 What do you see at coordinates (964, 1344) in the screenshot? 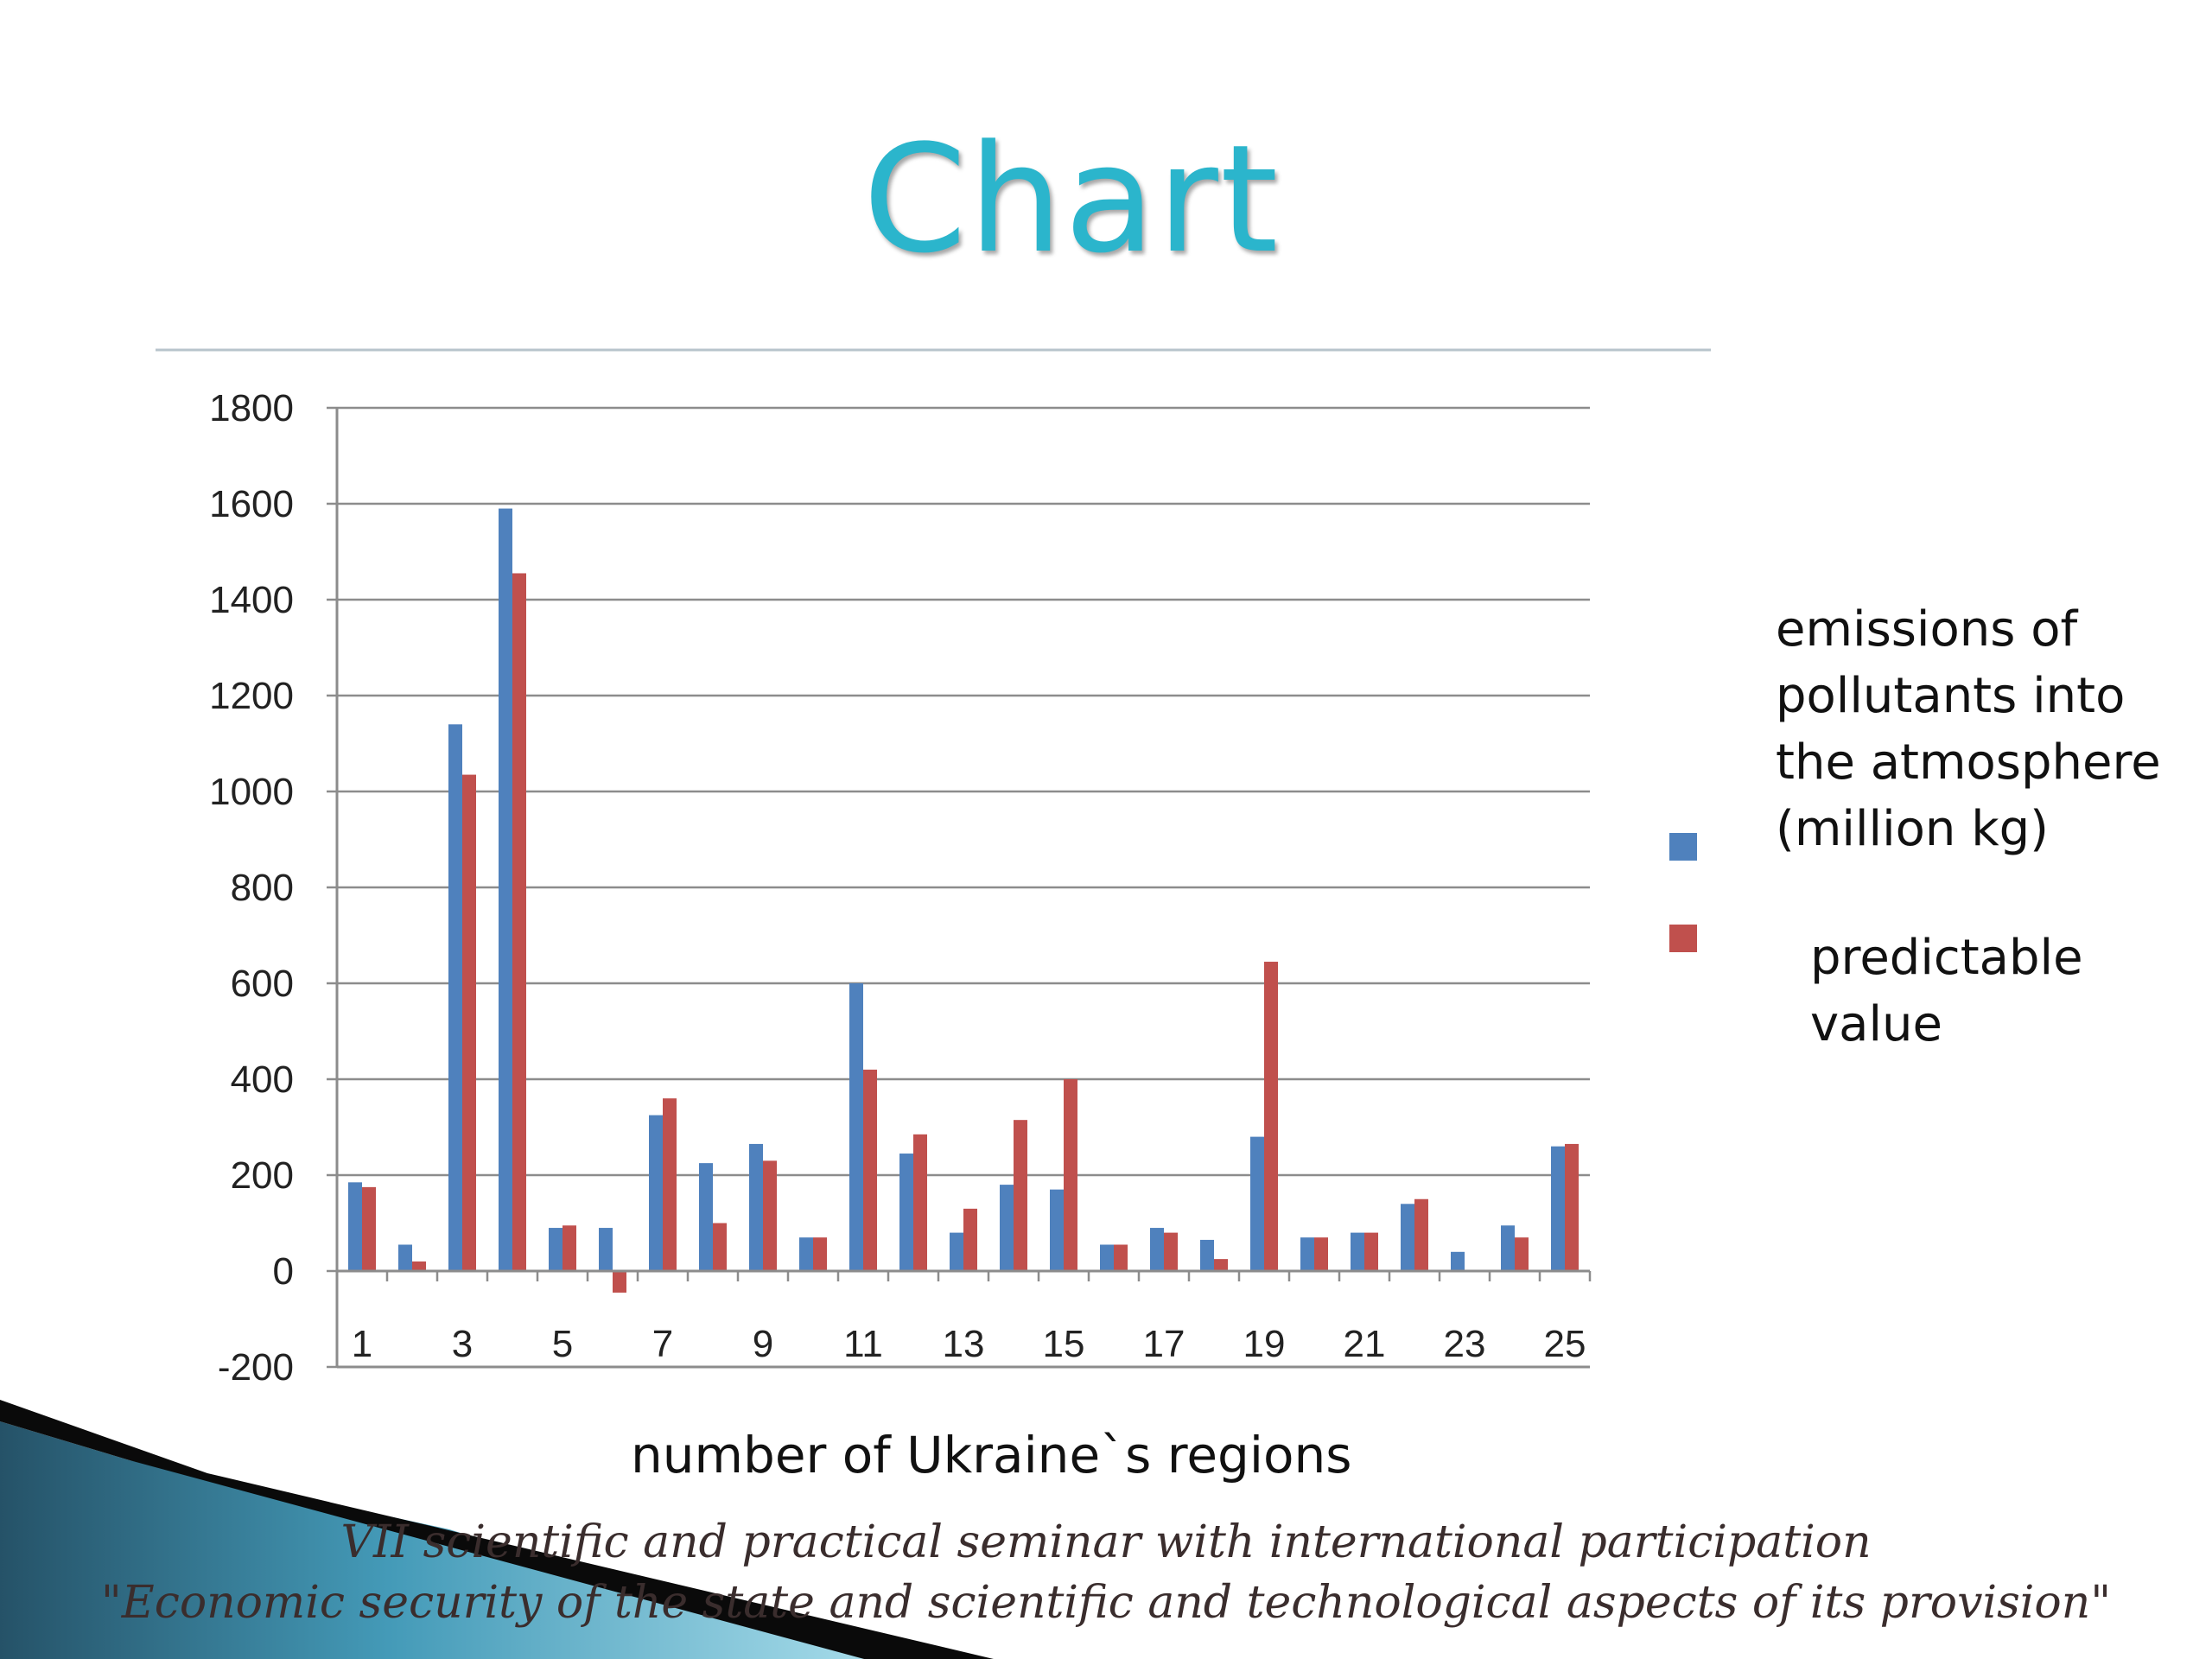
I see `x-tick-label: 13` at bounding box center [964, 1344].